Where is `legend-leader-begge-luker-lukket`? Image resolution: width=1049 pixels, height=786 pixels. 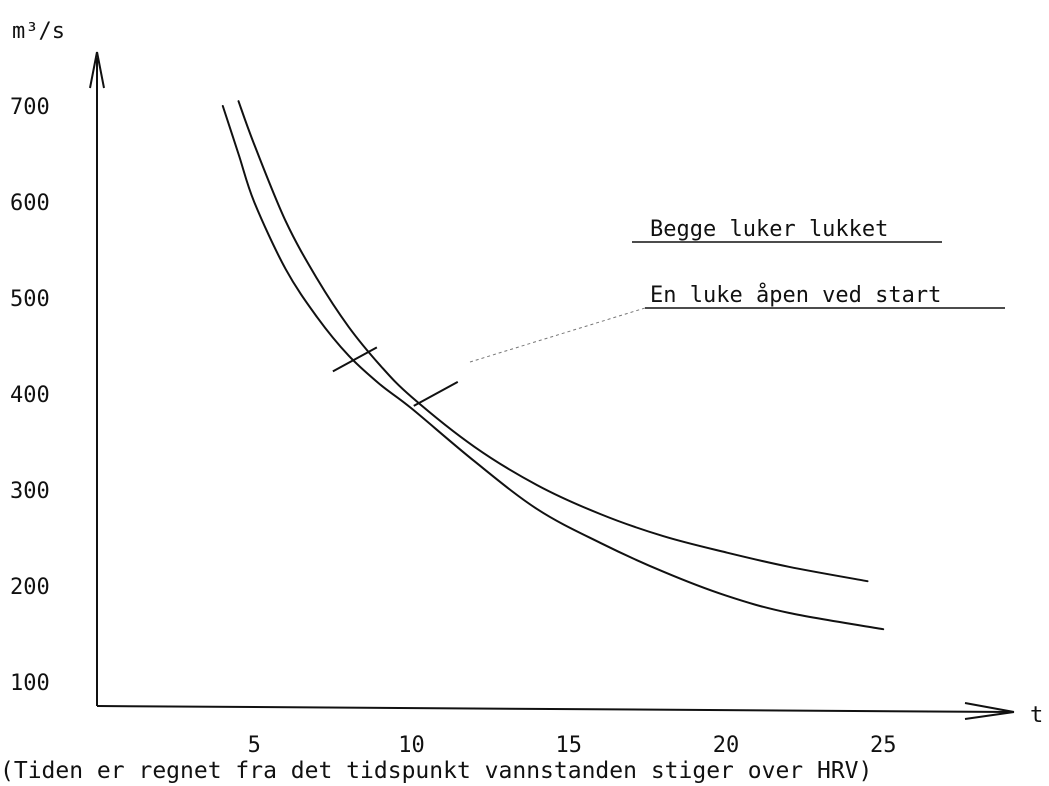
legend-leader-begge-luker-lukket is located at coordinates (355, 359).